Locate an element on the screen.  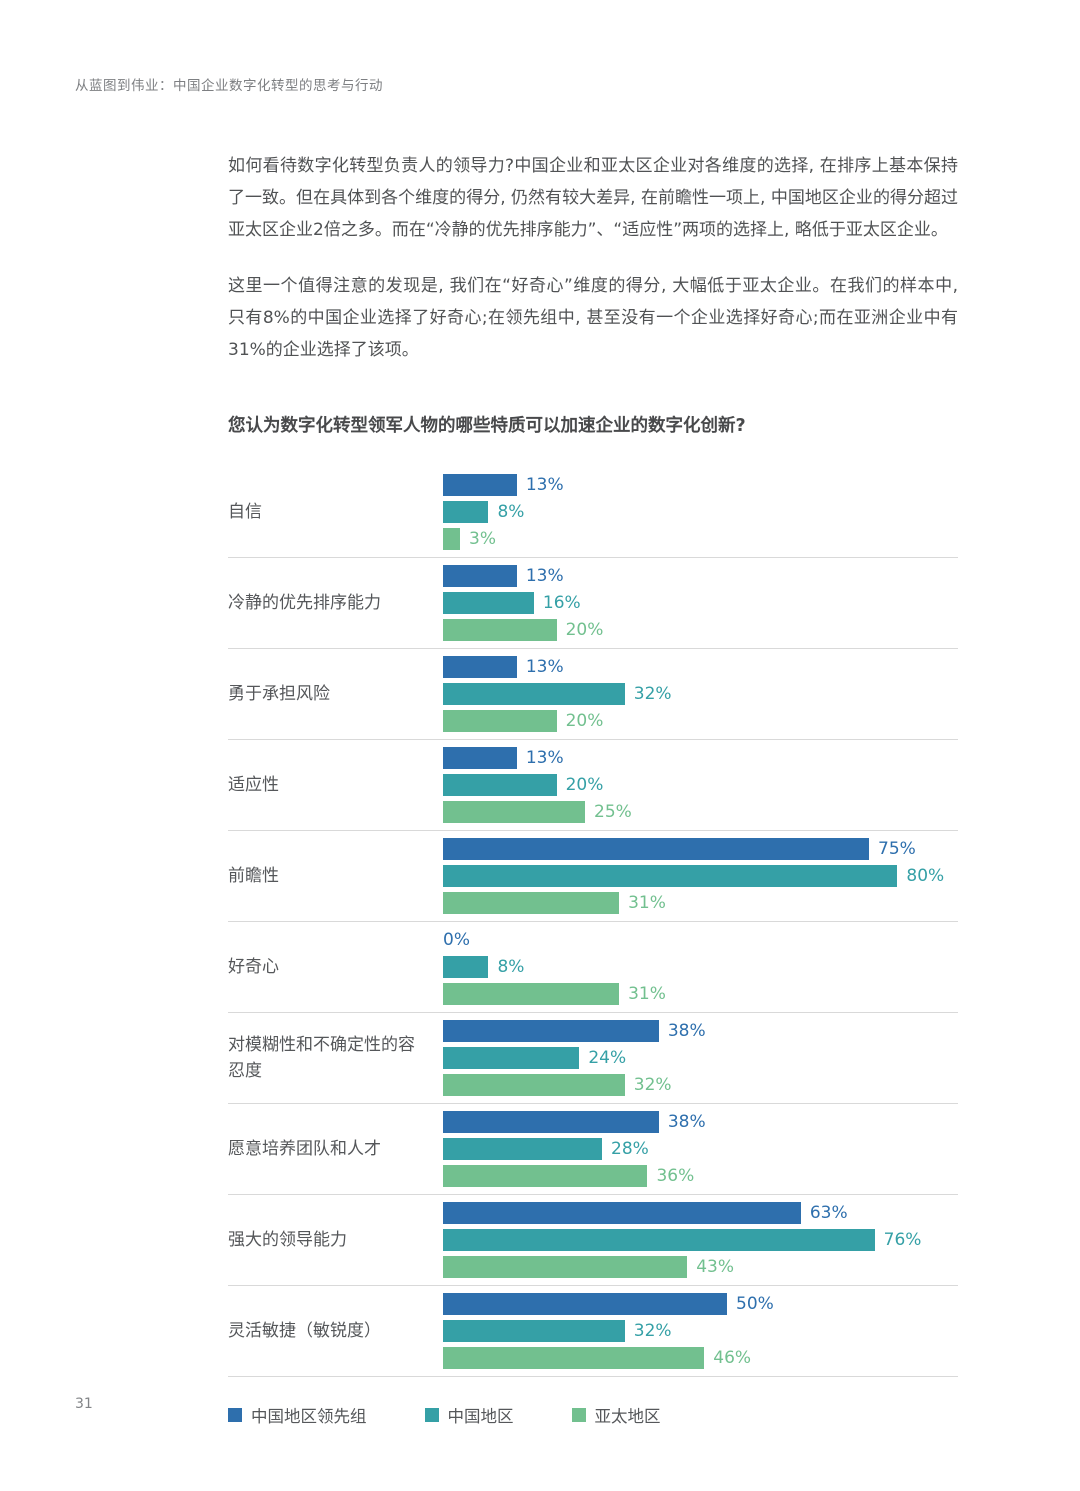
bar-line: 38% is located at coordinates (700, 1031).